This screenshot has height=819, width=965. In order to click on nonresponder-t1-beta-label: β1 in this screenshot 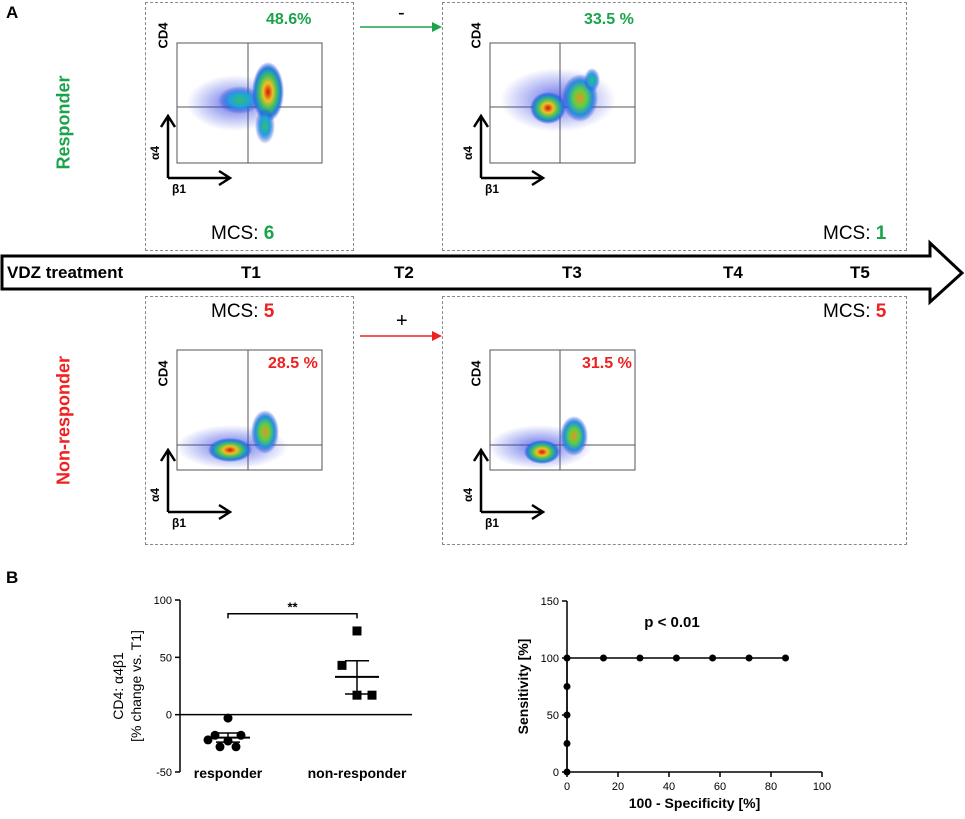, I will do `click(179, 523)`.